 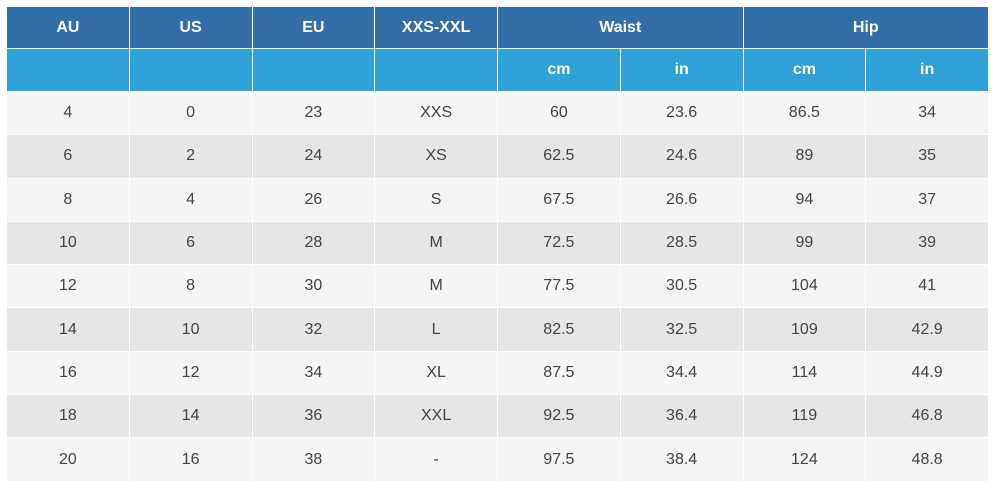 What do you see at coordinates (559, 199) in the screenshot?
I see `table-cell: 67.5` at bounding box center [559, 199].